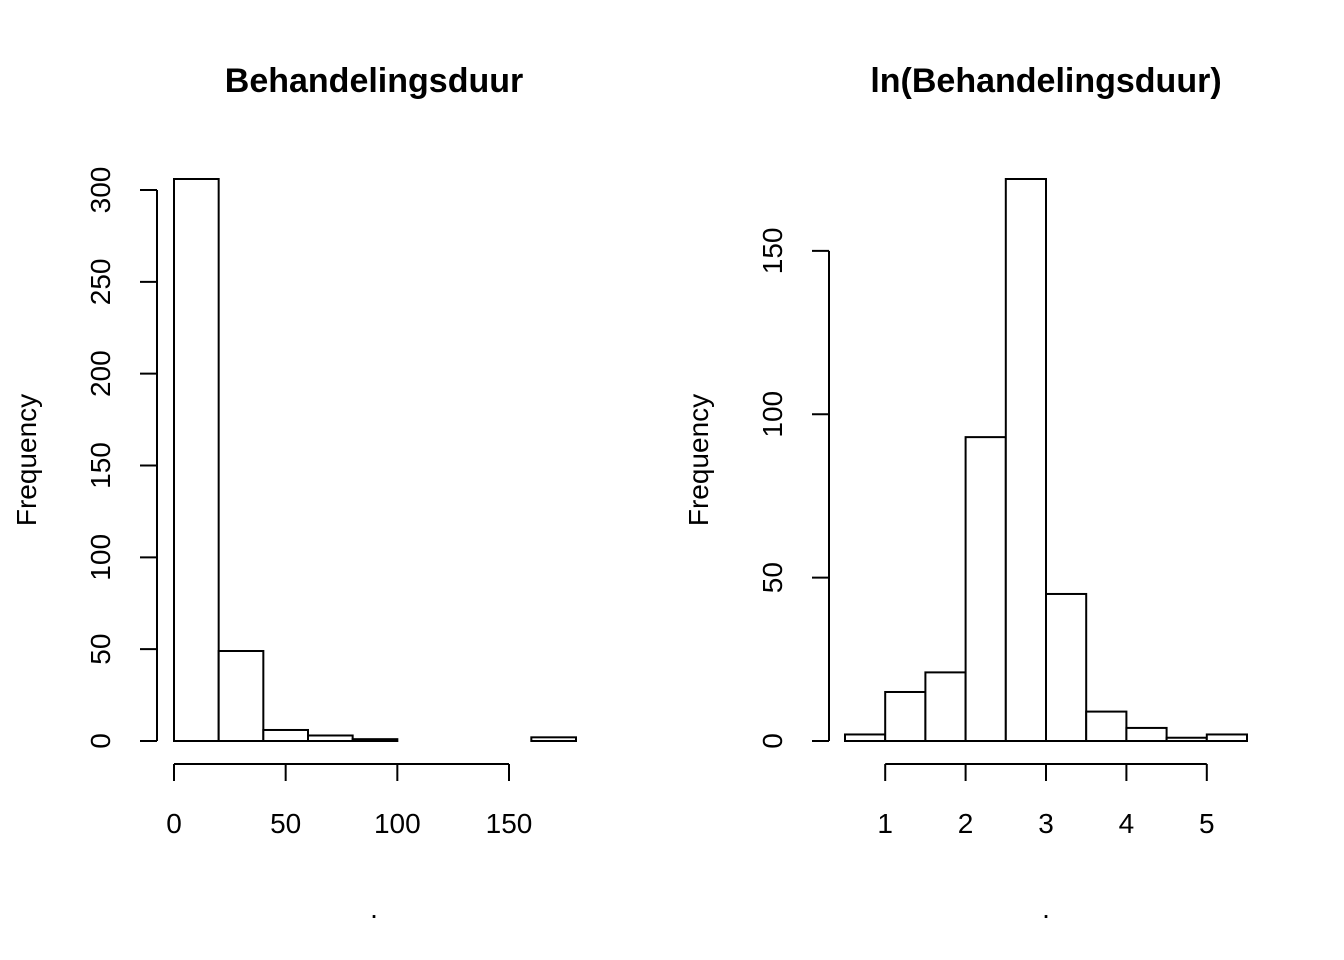  I want to click on x-tick-label: 150, so click(509, 823).